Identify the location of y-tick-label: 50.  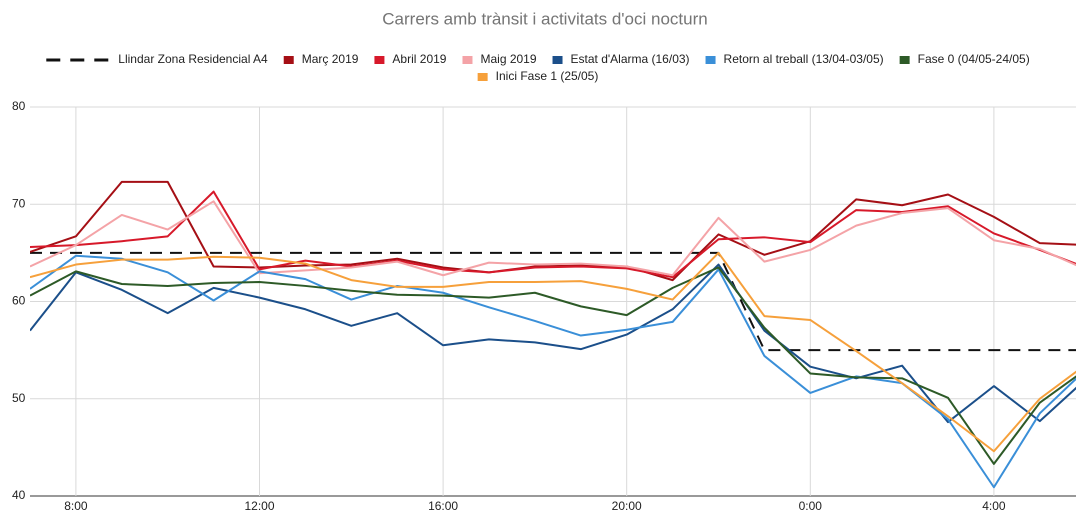
(19, 398).